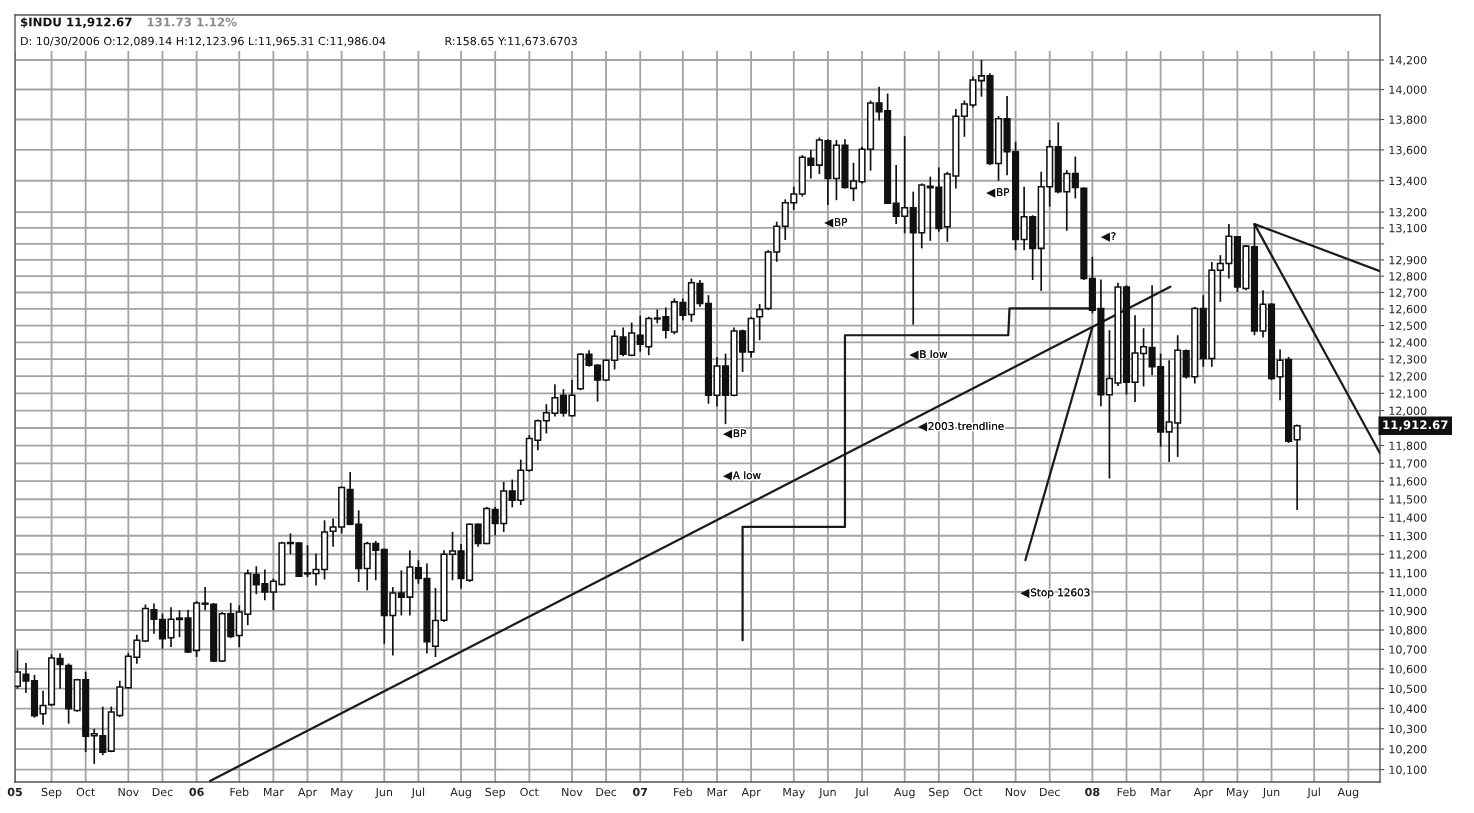  I want to click on x-tick-label: 06, so click(196, 792).